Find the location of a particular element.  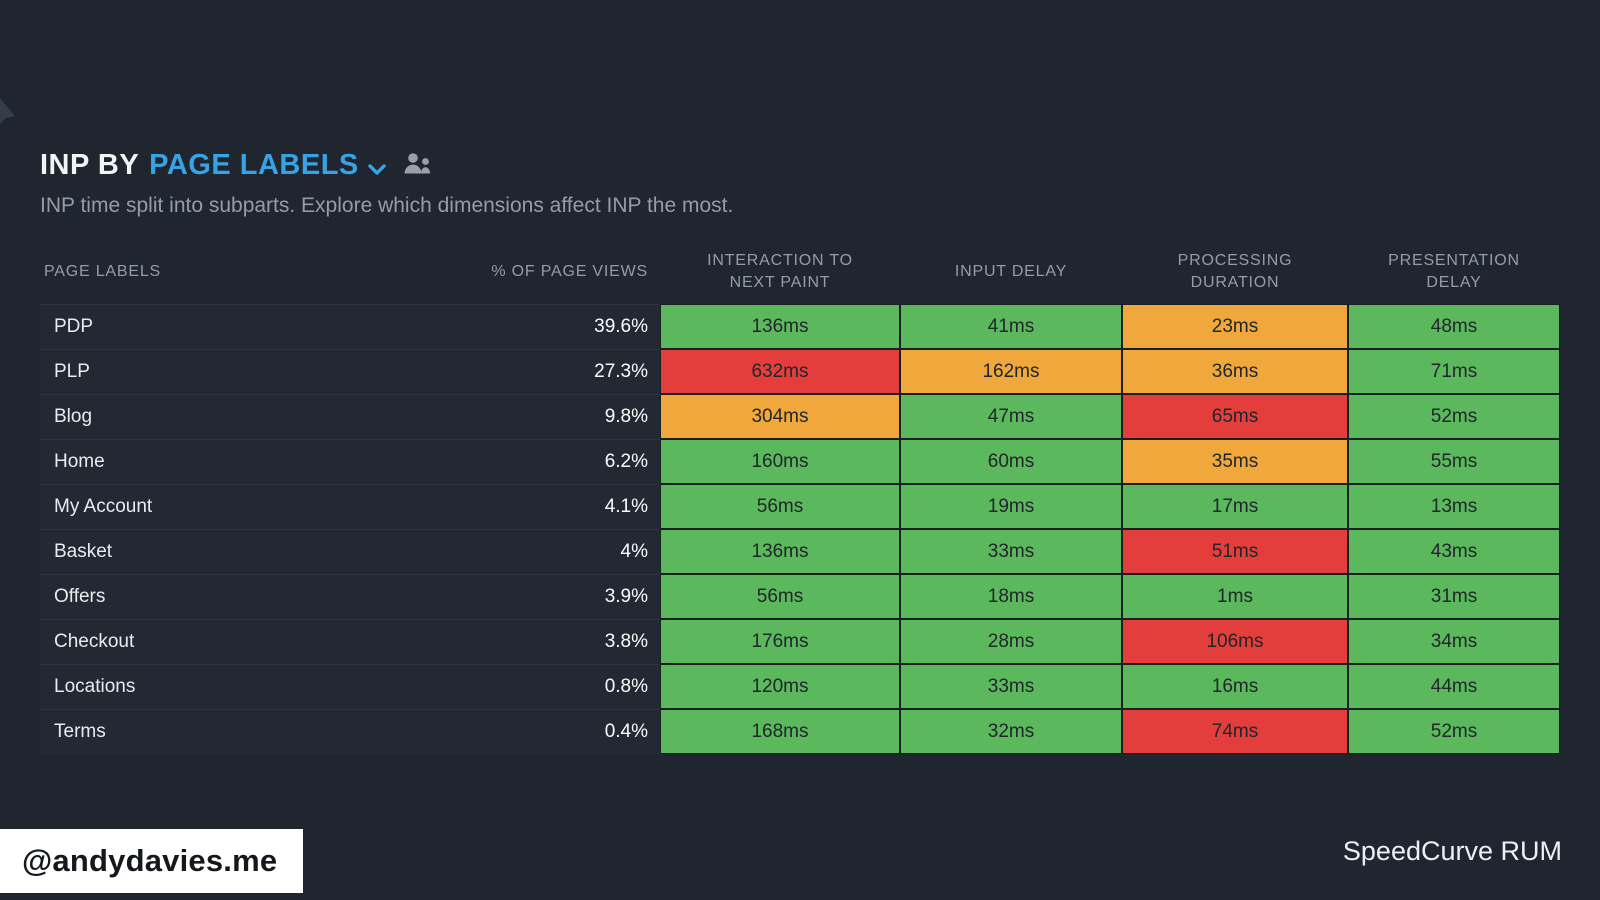

metric-cell-input-delay: 60ms is located at coordinates (1011, 461).